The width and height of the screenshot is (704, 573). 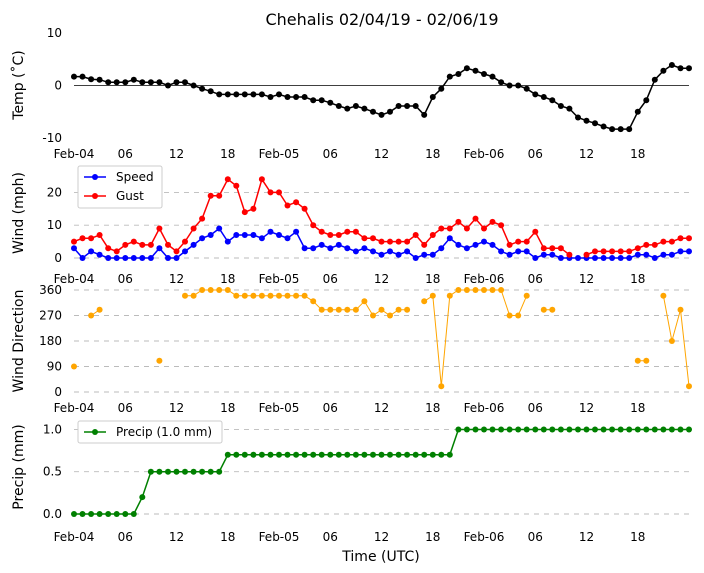 What do you see at coordinates (74, 154) in the screenshot?
I see `temp-x-tick-label: Feb-04` at bounding box center [74, 154].